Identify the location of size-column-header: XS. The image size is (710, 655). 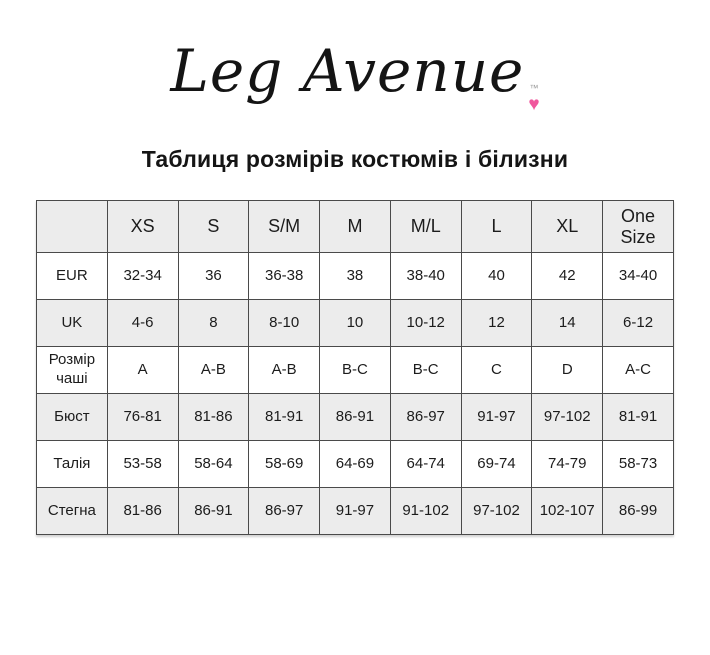
(142, 226).